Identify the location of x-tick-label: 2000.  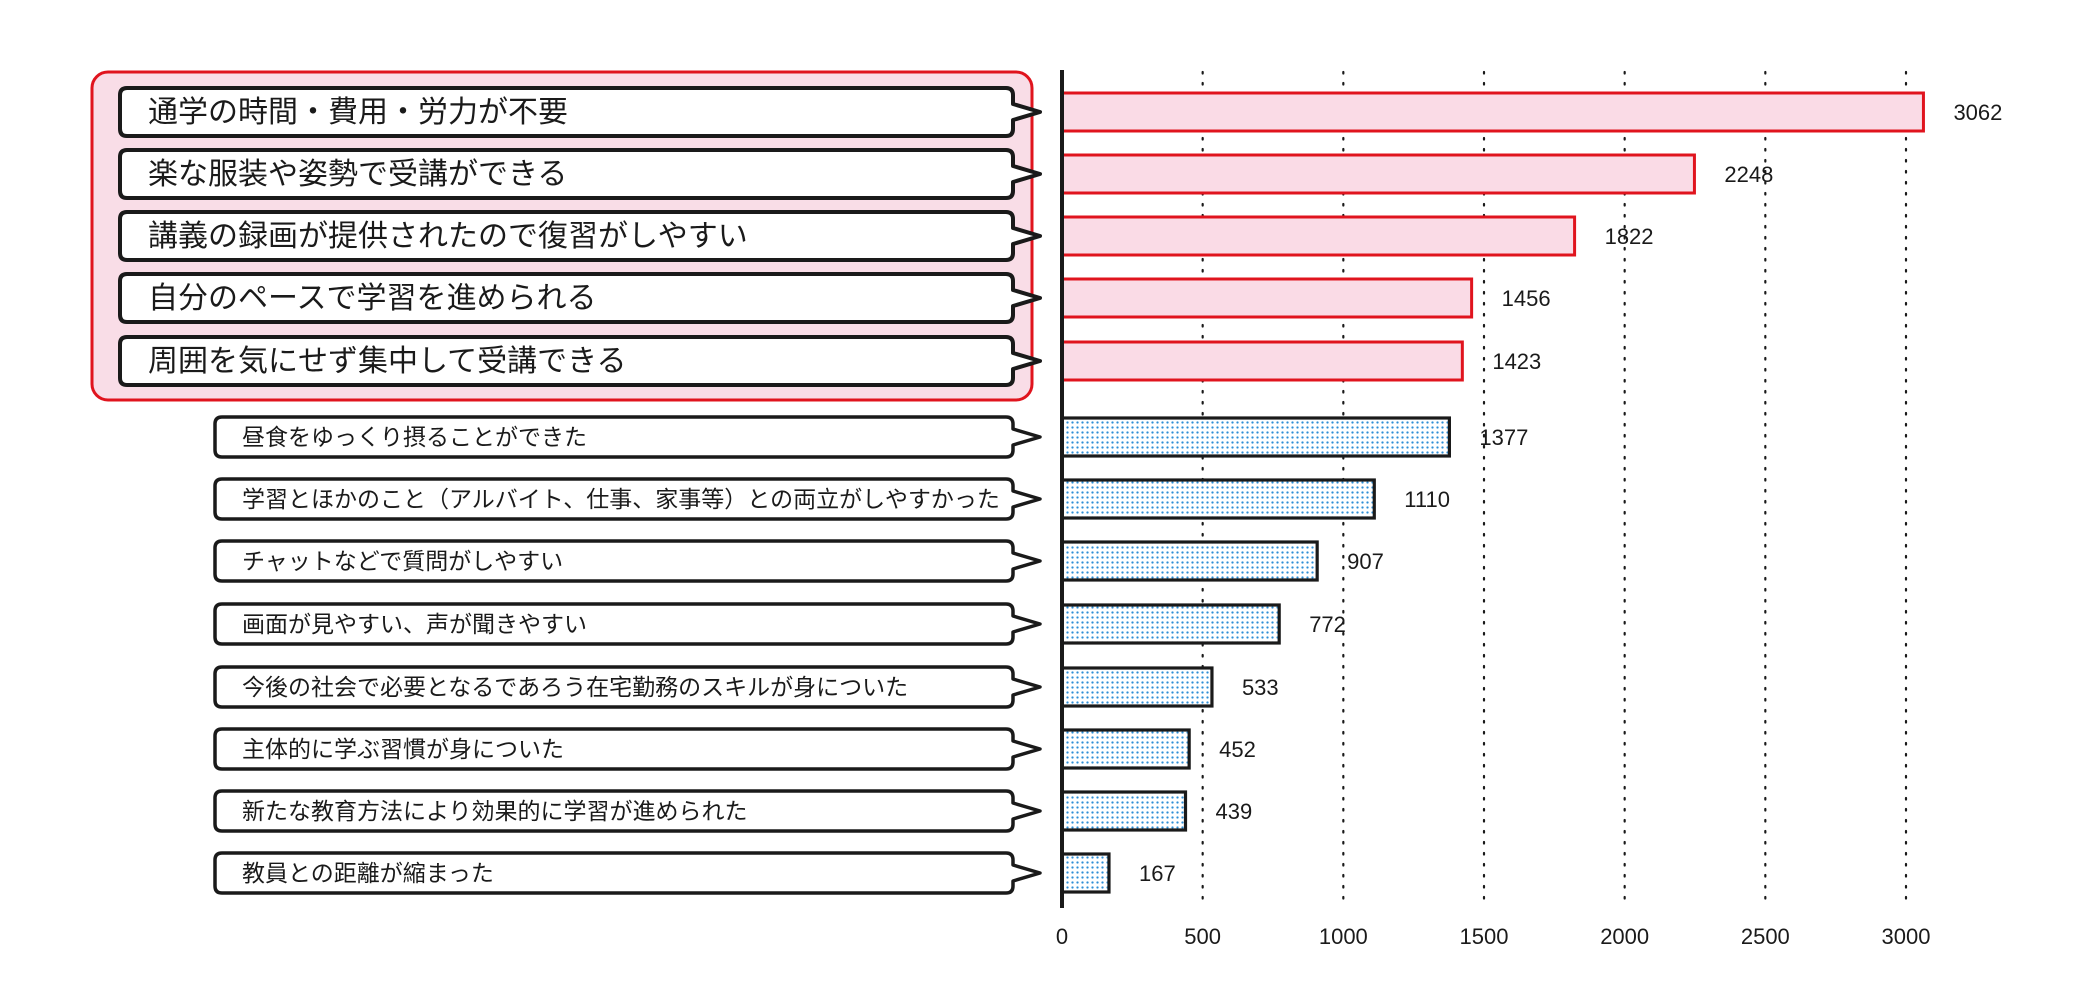
(1624, 936).